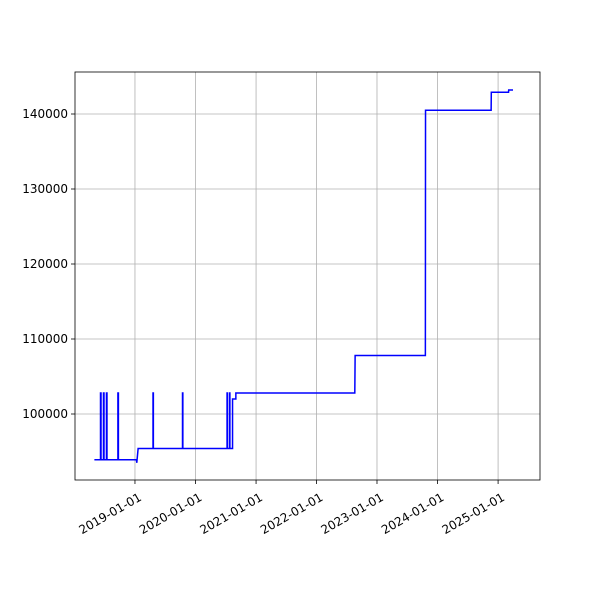  What do you see at coordinates (291, 513) in the screenshot?
I see `x-tick-label: 2022-01-01` at bounding box center [291, 513].